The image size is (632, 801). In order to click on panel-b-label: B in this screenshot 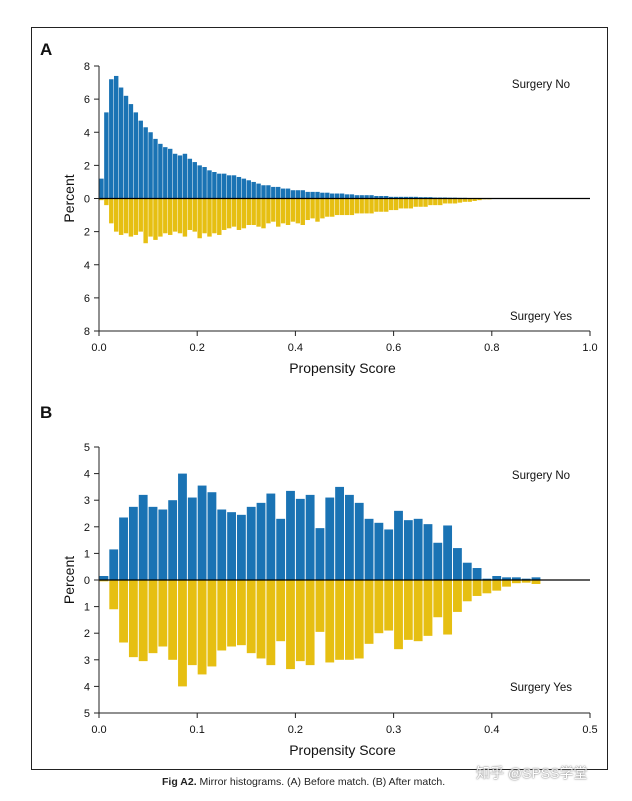, I will do `click(46, 412)`.